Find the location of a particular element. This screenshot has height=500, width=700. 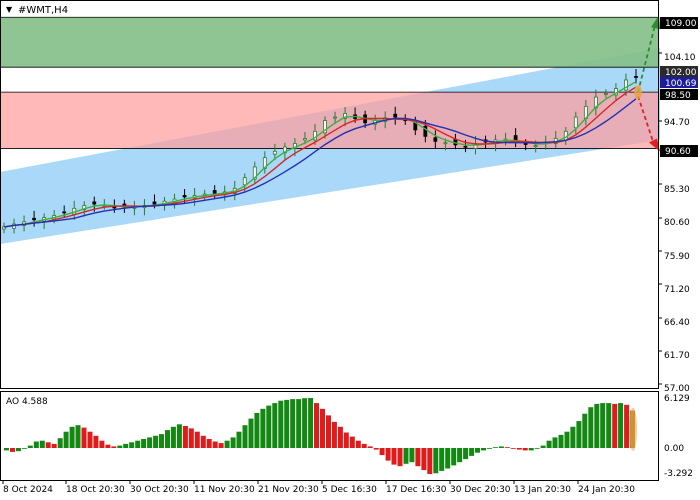

time-tick: 13 Jan 20:30 is located at coordinates (542, 490).